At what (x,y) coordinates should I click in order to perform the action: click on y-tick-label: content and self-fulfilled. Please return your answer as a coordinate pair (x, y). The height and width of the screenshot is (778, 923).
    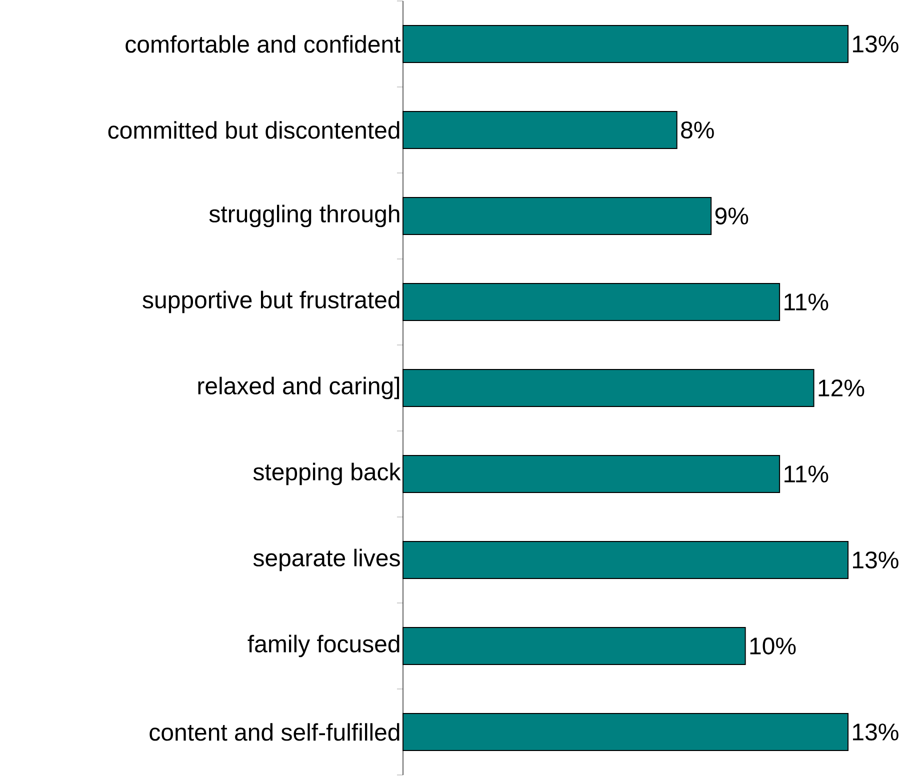
    Looking at the image, I should click on (275, 732).